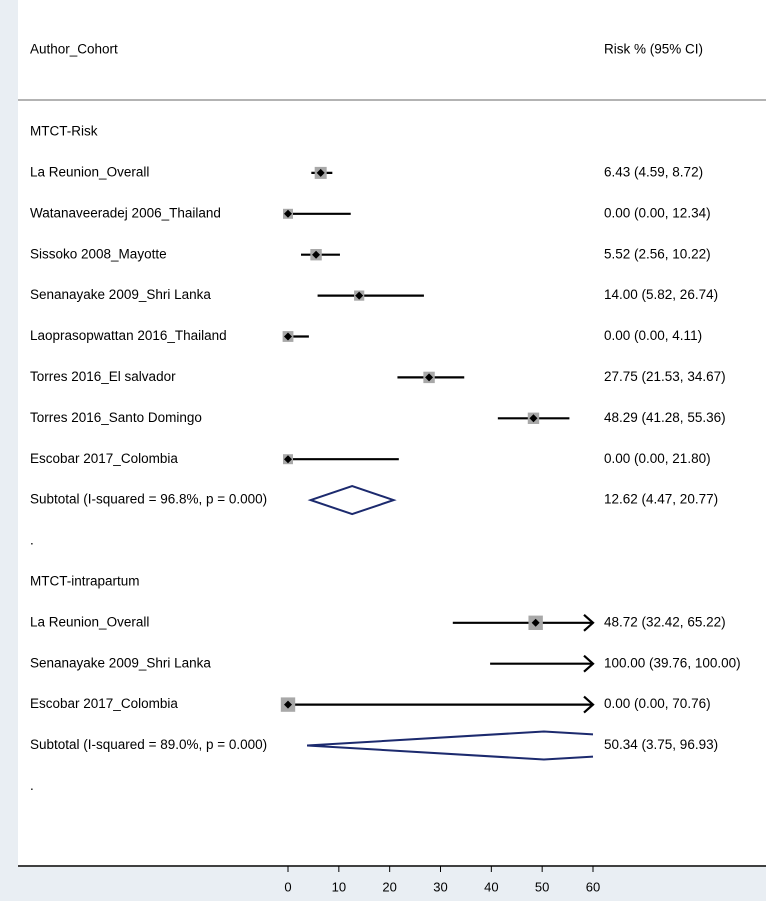 This screenshot has height=901, width=766. Describe the element at coordinates (125, 212) in the screenshot. I see `study-label: Watanaveeradej 2006_Thailand` at that location.